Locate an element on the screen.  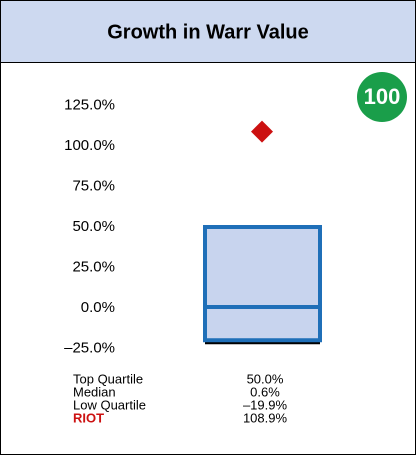
y-tick-label: 50.0% is located at coordinates (93, 226).